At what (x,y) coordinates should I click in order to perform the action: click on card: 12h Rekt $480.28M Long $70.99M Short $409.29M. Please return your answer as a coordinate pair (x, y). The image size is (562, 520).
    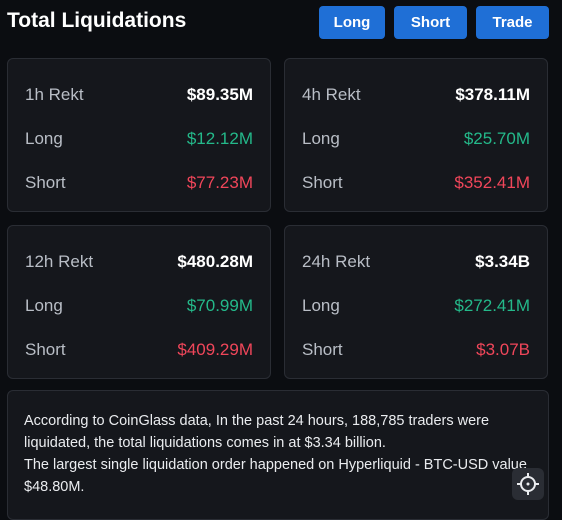
    Looking at the image, I should click on (139, 302).